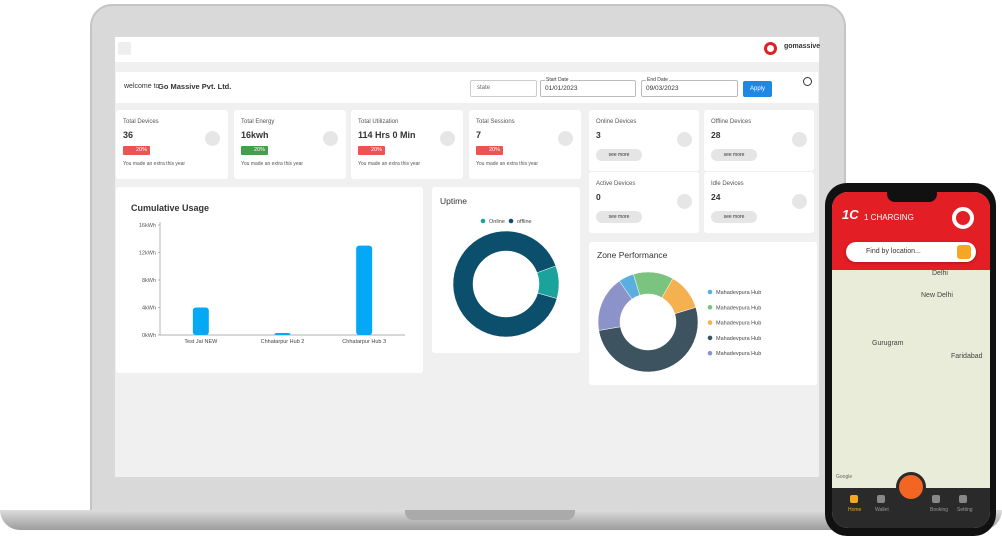 This screenshot has height=540, width=1002. Describe the element at coordinates (657, 80) in the screenshot. I see `end-date-label: End Date` at that location.